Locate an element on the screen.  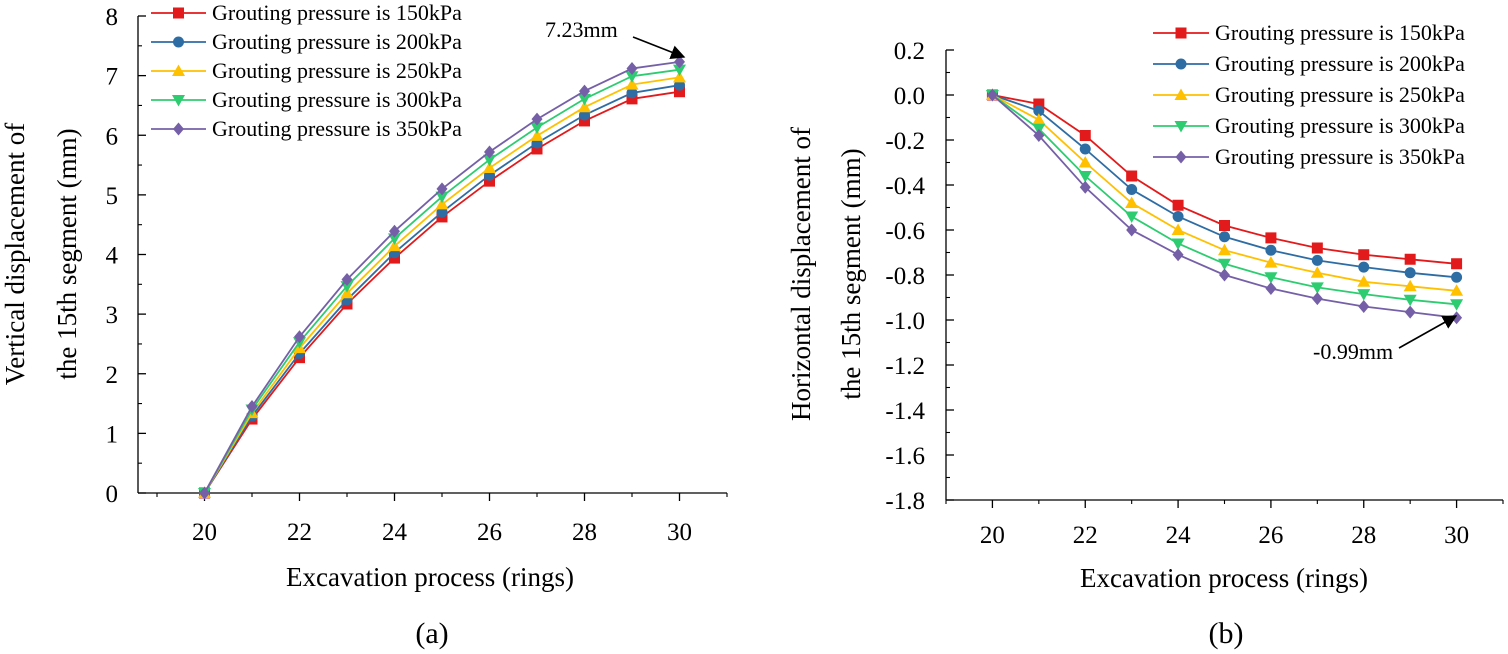
y-tick-label-b: -1.0 is located at coordinates (905, 321).